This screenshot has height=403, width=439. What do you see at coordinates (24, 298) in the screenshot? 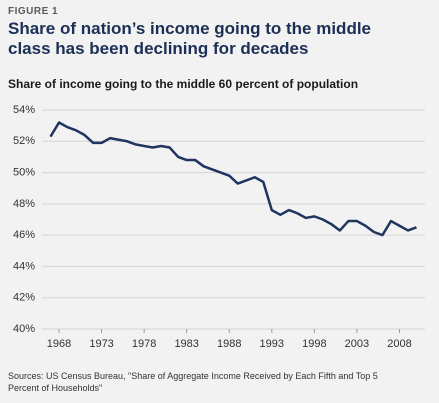
I see `y-tick-label: 42%` at bounding box center [24, 298].